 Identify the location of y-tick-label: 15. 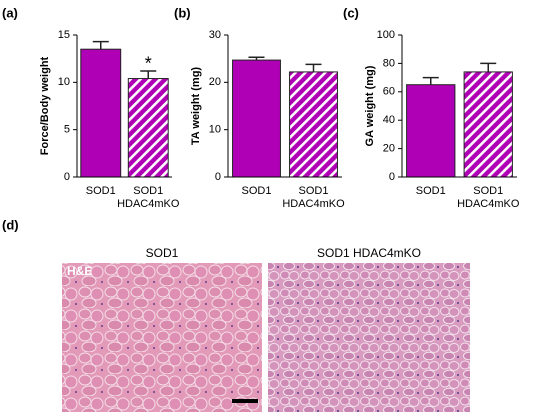
(64, 35).